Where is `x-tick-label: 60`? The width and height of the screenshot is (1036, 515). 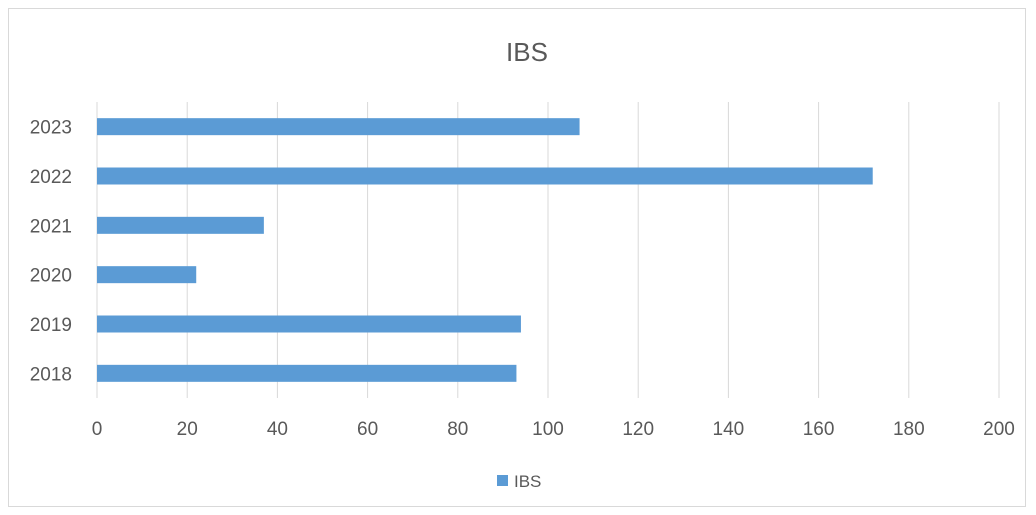 x-tick-label: 60 is located at coordinates (367, 429).